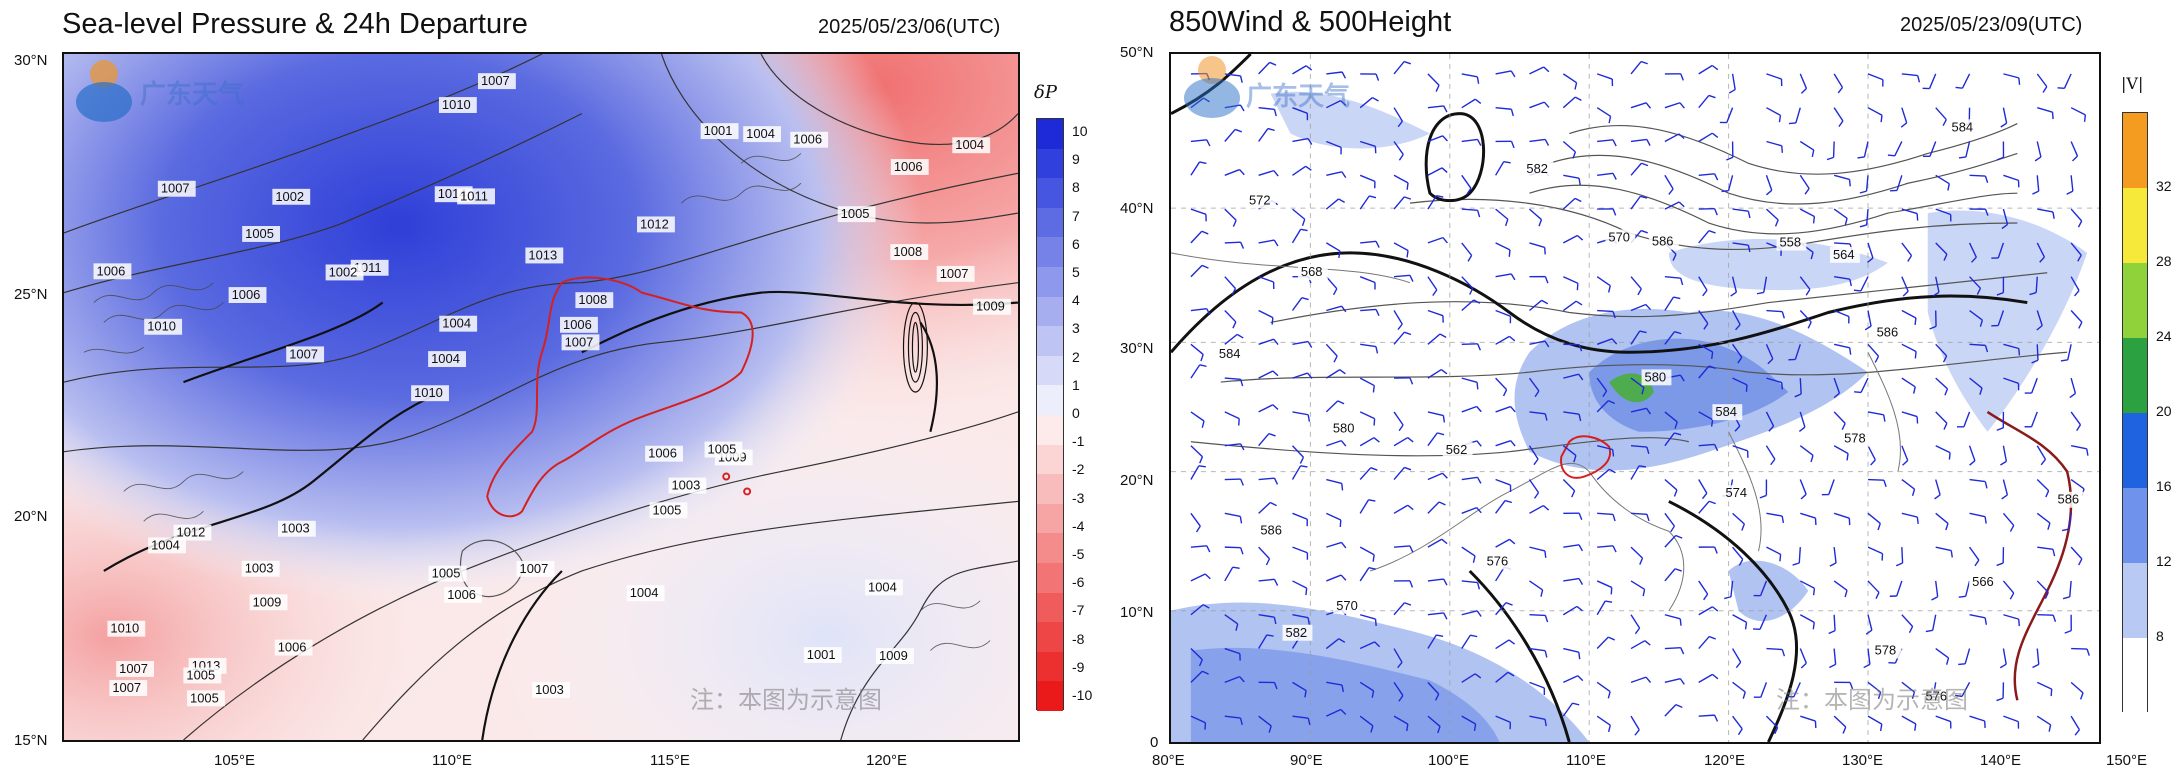 The width and height of the screenshot is (2172, 780). What do you see at coordinates (246, 294) in the screenshot?
I see `contour-label: 1006` at bounding box center [246, 294].